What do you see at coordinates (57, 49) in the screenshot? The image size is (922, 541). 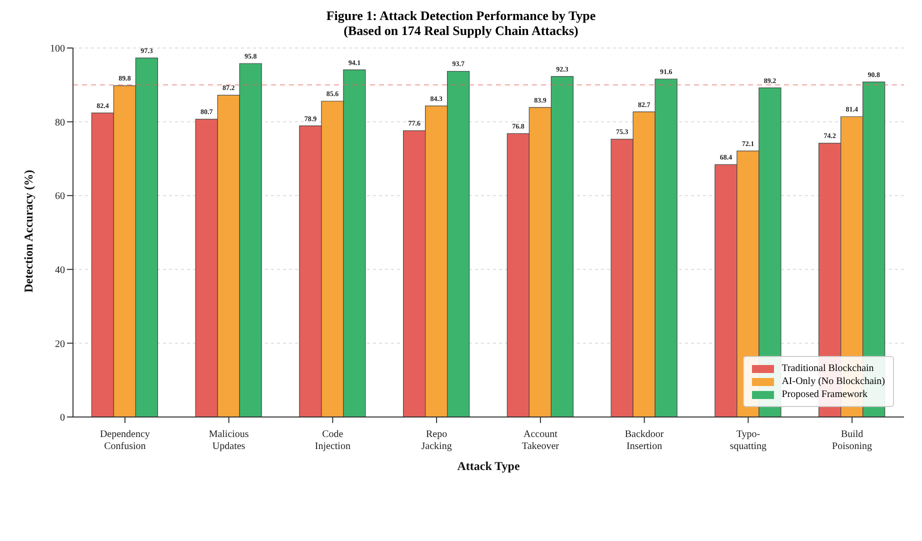 I see `y-tick-label: 100` at bounding box center [57, 49].